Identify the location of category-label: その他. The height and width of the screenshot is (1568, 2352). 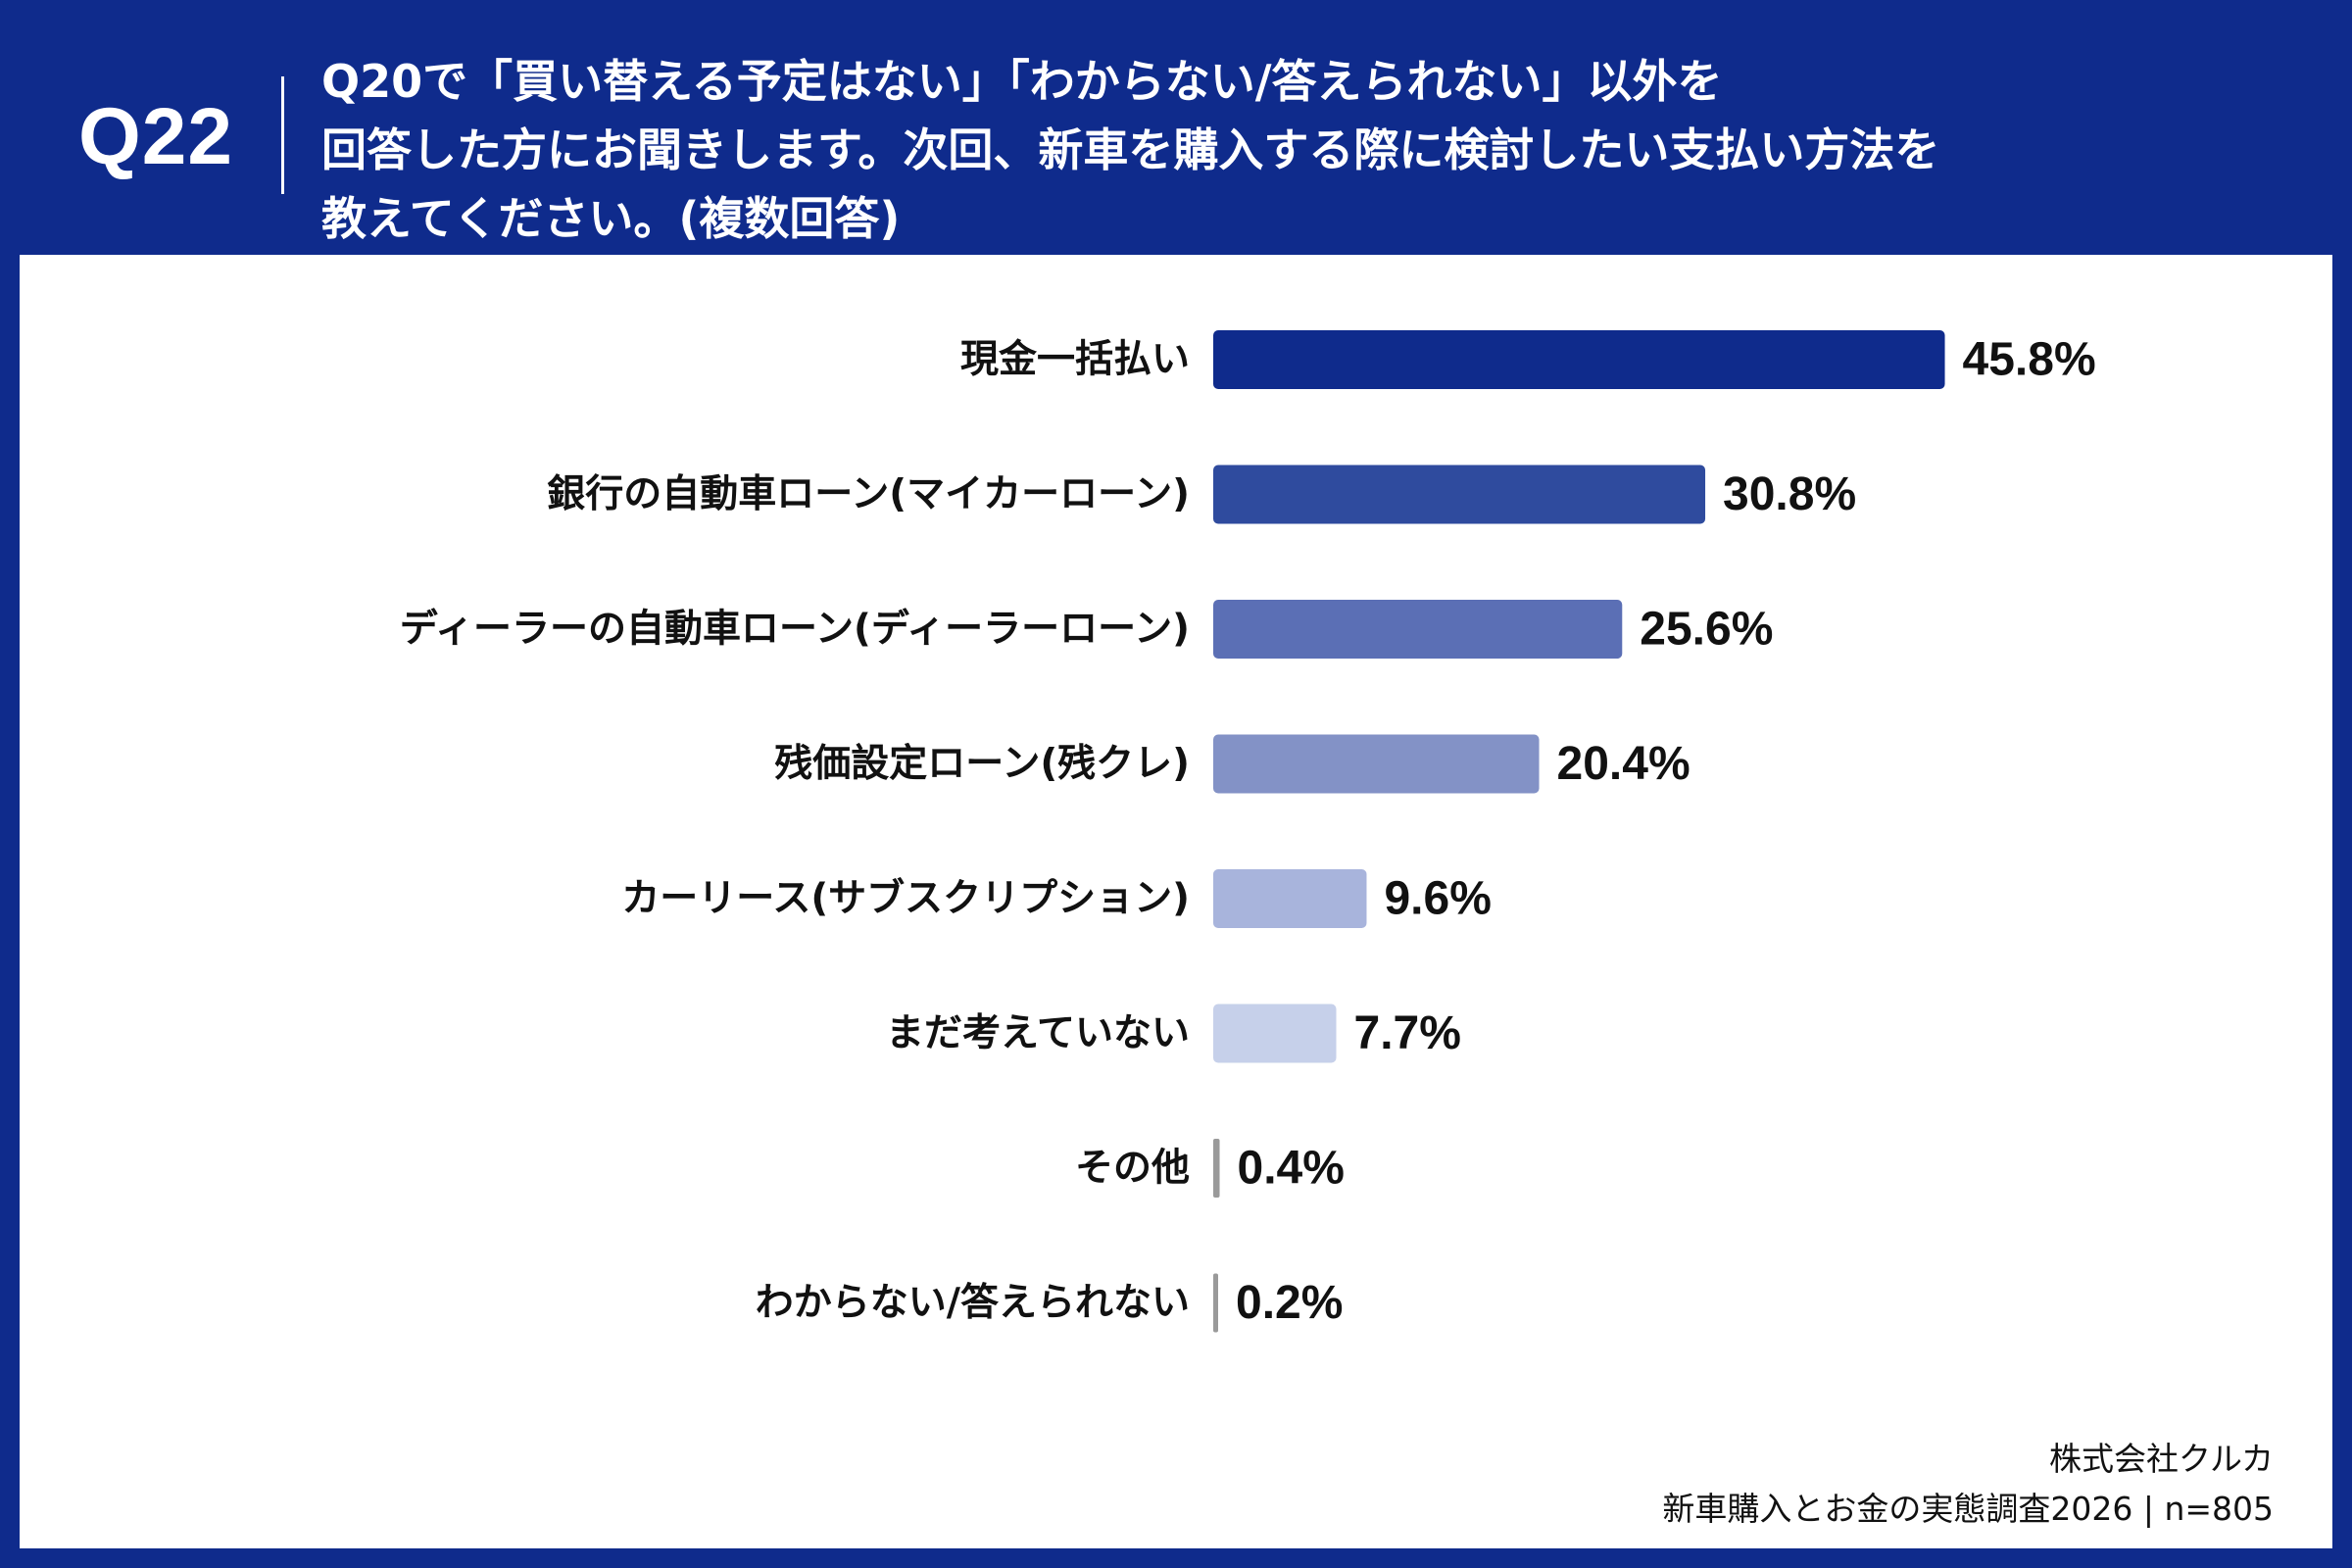
(1132, 1169).